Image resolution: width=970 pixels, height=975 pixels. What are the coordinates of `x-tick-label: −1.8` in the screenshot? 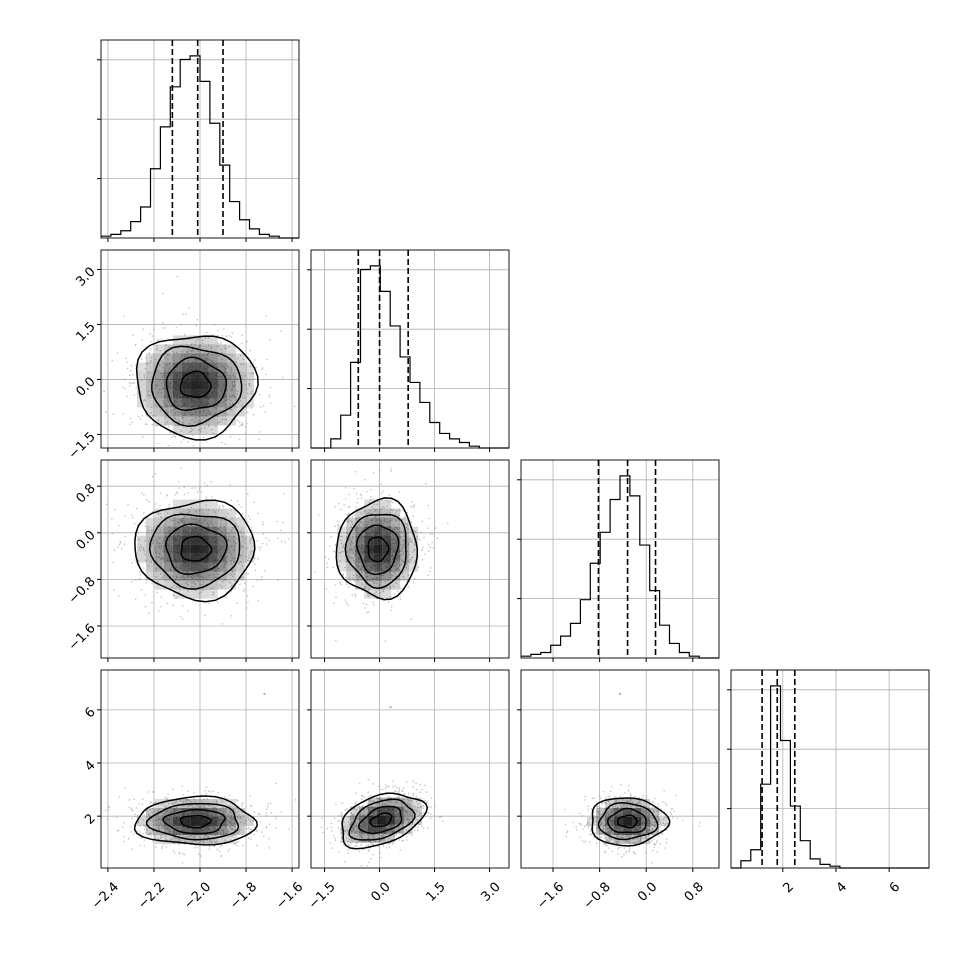 It's located at (243, 896).